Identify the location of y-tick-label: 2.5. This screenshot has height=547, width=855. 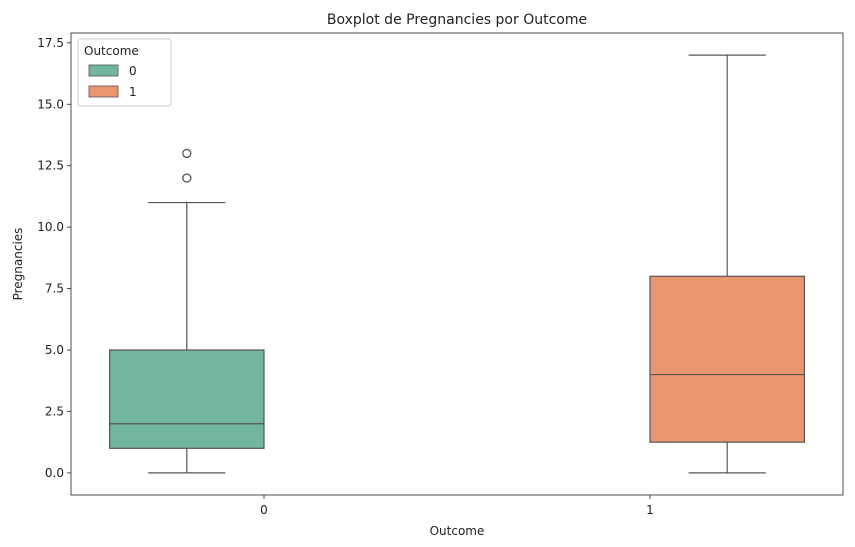
(54, 411).